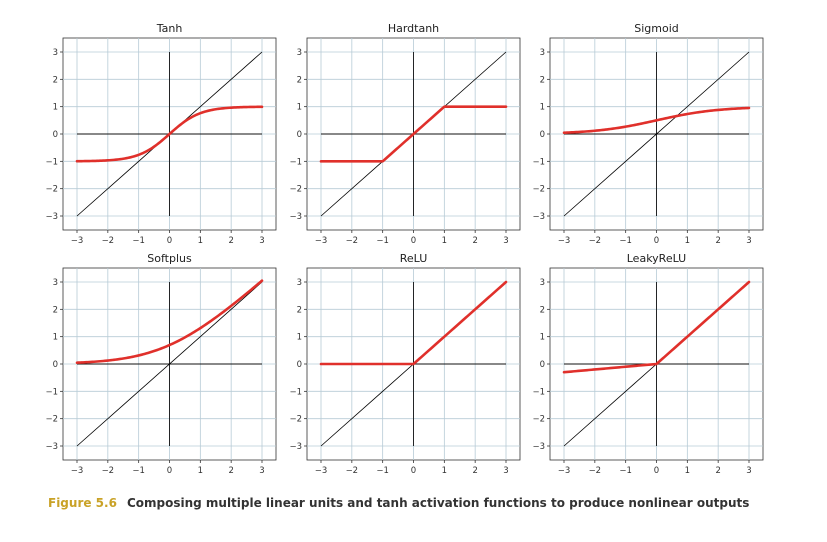 This screenshot has width=827, height=542. What do you see at coordinates (413, 134) in the screenshot?
I see `activation-curve-hardtanh` at bounding box center [413, 134].